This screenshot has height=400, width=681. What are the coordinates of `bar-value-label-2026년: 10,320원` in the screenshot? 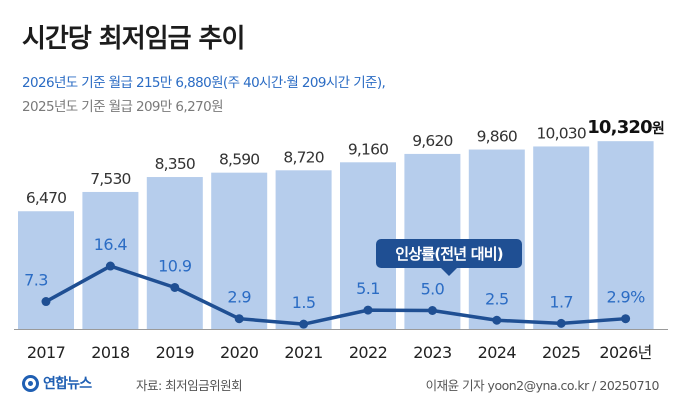 It's located at (625, 127).